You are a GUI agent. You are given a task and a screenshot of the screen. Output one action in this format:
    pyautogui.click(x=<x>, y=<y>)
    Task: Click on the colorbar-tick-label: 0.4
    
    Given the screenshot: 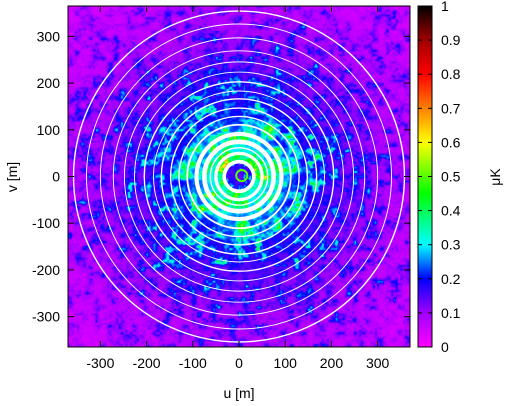 What is the action you would take?
    pyautogui.click(x=451, y=211)
    